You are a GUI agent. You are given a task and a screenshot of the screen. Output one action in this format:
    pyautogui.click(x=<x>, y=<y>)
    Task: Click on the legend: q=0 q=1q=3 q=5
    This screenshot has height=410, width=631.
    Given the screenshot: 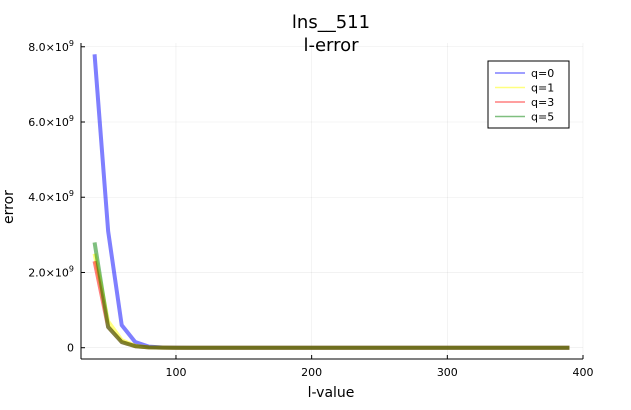 What is the action you would take?
    pyautogui.click(x=528, y=94)
    